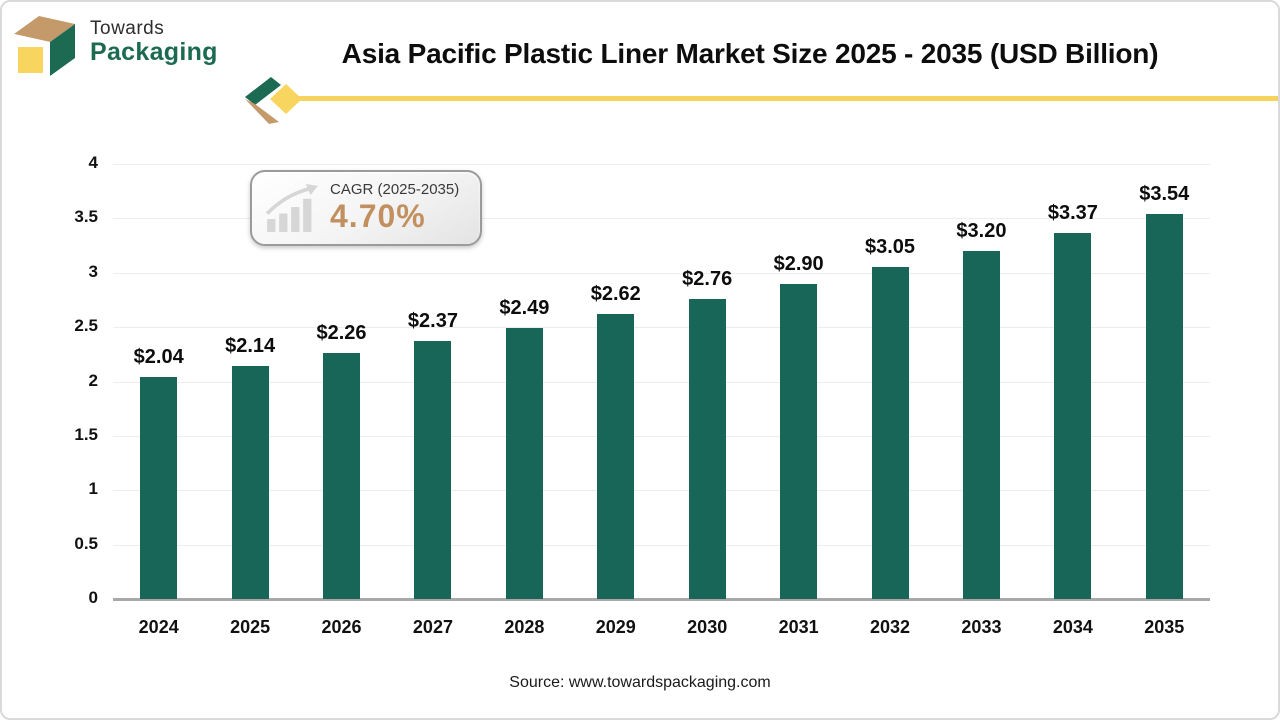 This screenshot has height=720, width=1280. I want to click on bar-value-label: $2.90, so click(798, 263).